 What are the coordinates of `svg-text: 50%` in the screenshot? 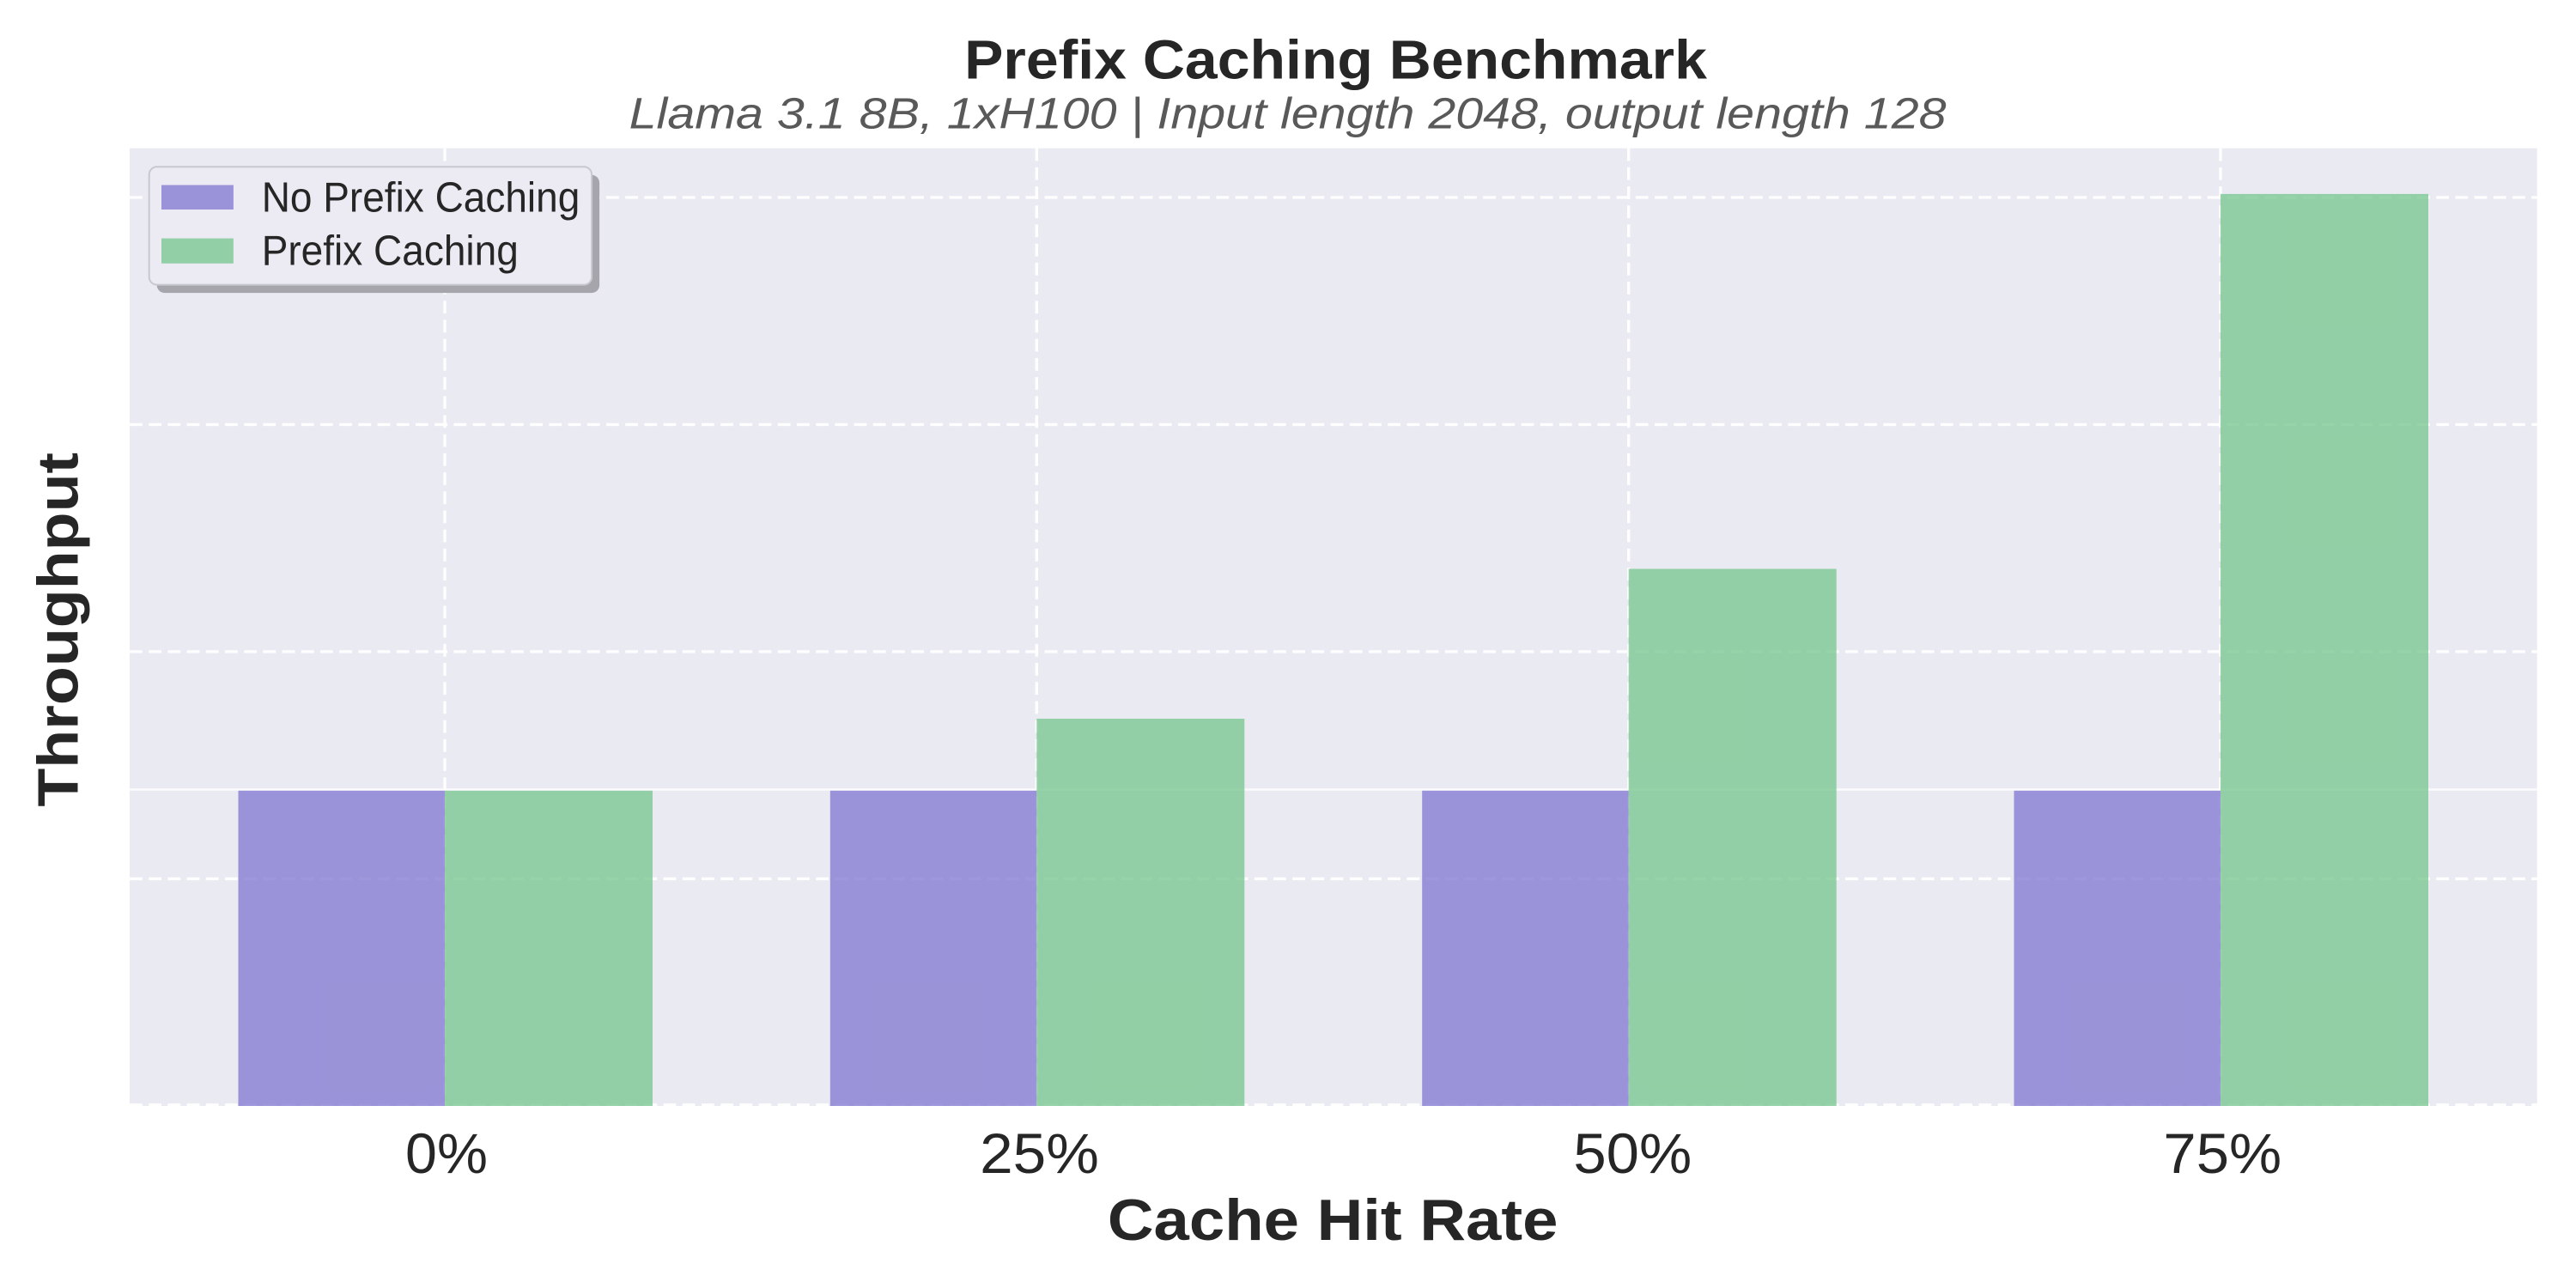 It's located at (1632, 1153).